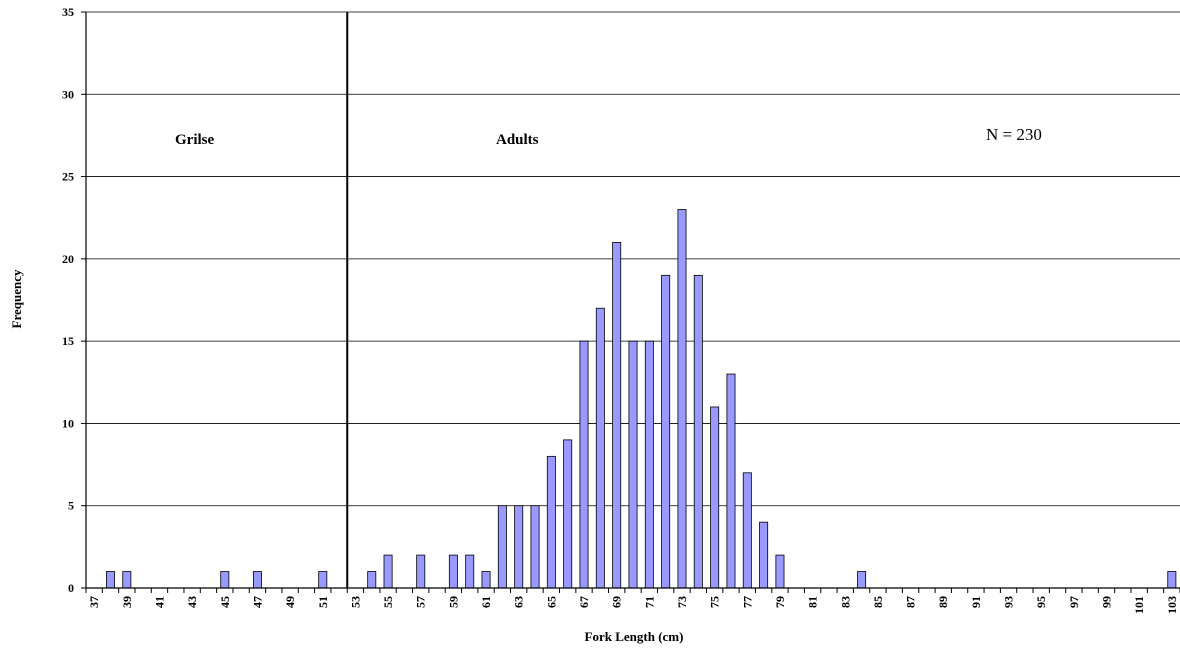 The image size is (1180, 648). Describe the element at coordinates (94, 602) in the screenshot. I see `x-tick-label: 37` at that location.